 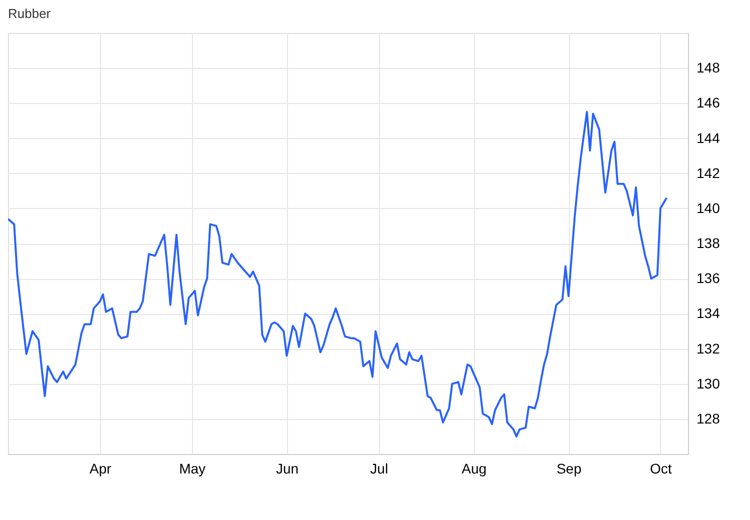 I want to click on y-tick-label: 130, so click(x=708, y=383).